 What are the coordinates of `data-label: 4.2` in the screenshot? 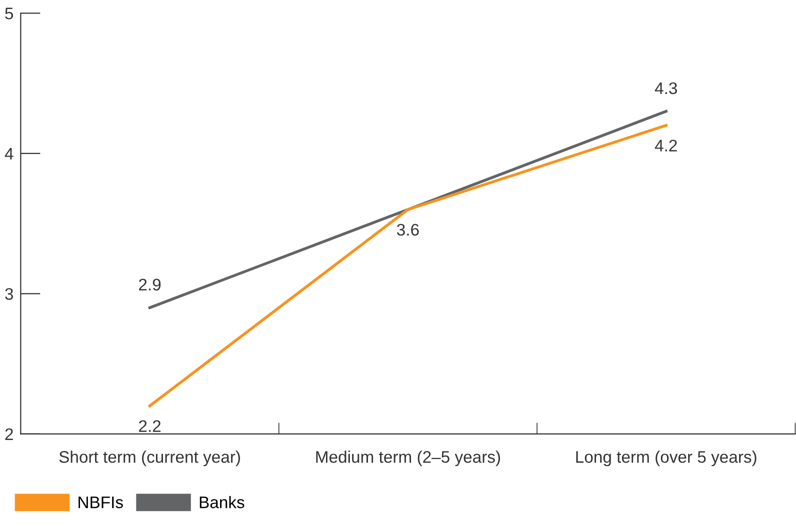 It's located at (665, 146).